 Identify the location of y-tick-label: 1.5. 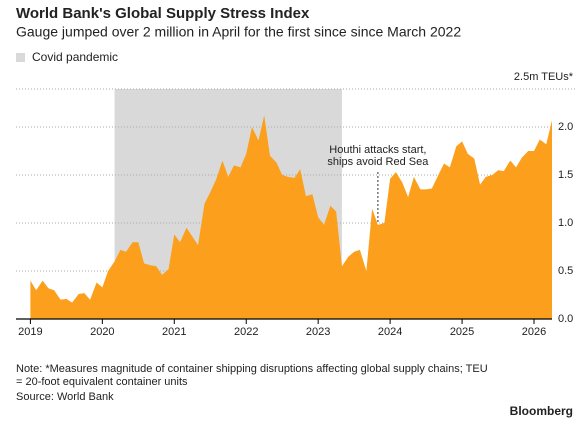
(565, 175).